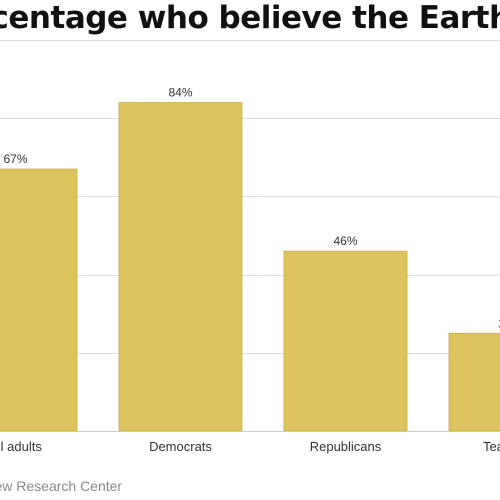 Image resolution: width=500 pixels, height=500 pixels. I want to click on value-label: 46%, so click(345, 241).